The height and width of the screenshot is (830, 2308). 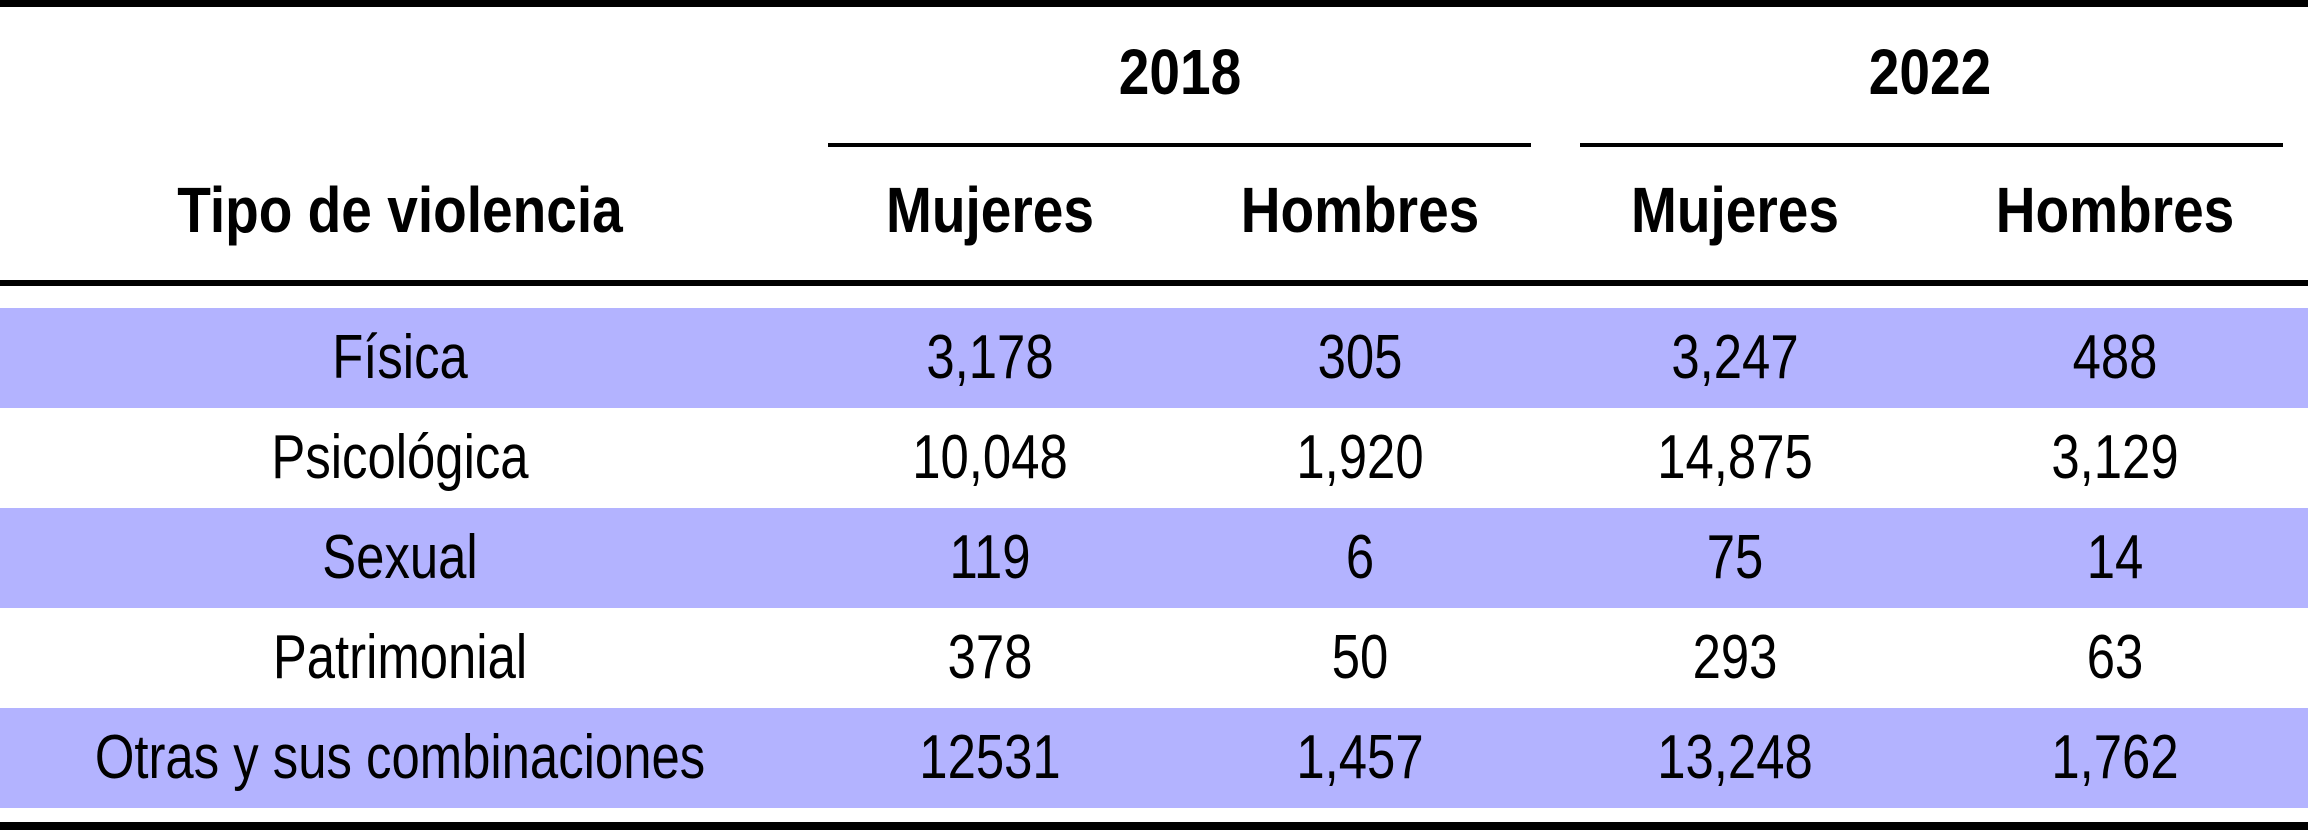 What do you see at coordinates (1180, 72) in the screenshot?
I see `year-2018-header: 2018` at bounding box center [1180, 72].